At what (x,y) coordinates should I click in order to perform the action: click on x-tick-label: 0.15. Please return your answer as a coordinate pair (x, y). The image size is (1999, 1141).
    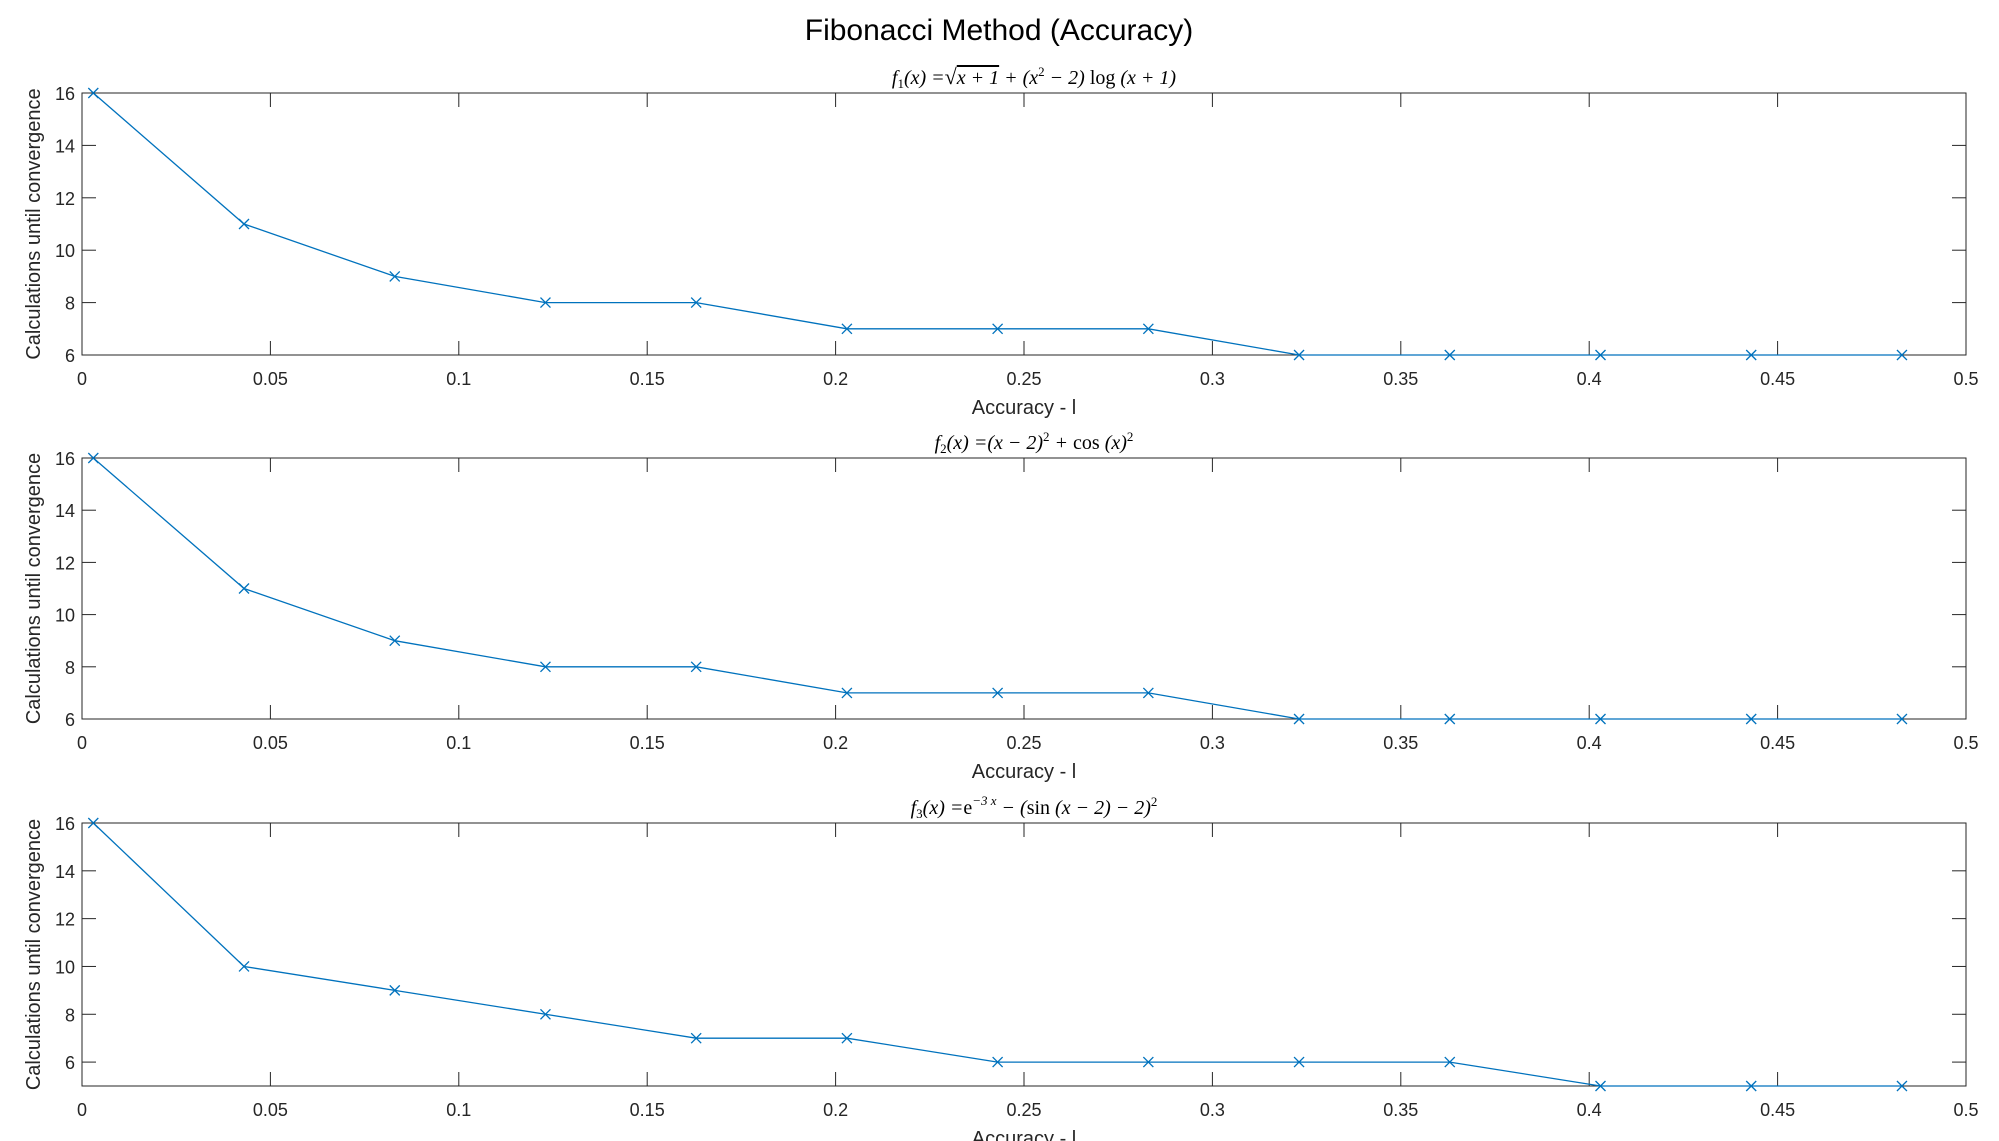
    Looking at the image, I should click on (647, 743).